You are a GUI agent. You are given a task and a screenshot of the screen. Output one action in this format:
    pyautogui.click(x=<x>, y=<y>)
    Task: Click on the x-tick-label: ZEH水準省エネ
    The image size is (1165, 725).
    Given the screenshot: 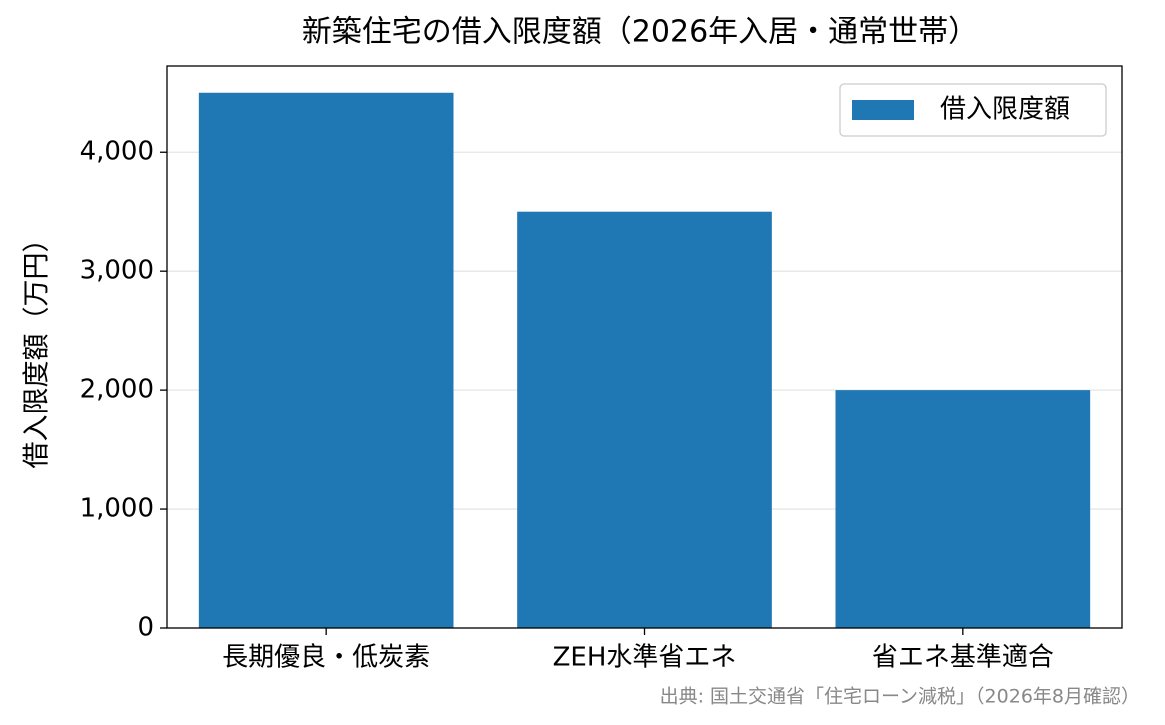 What is the action you would take?
    pyautogui.click(x=645, y=658)
    